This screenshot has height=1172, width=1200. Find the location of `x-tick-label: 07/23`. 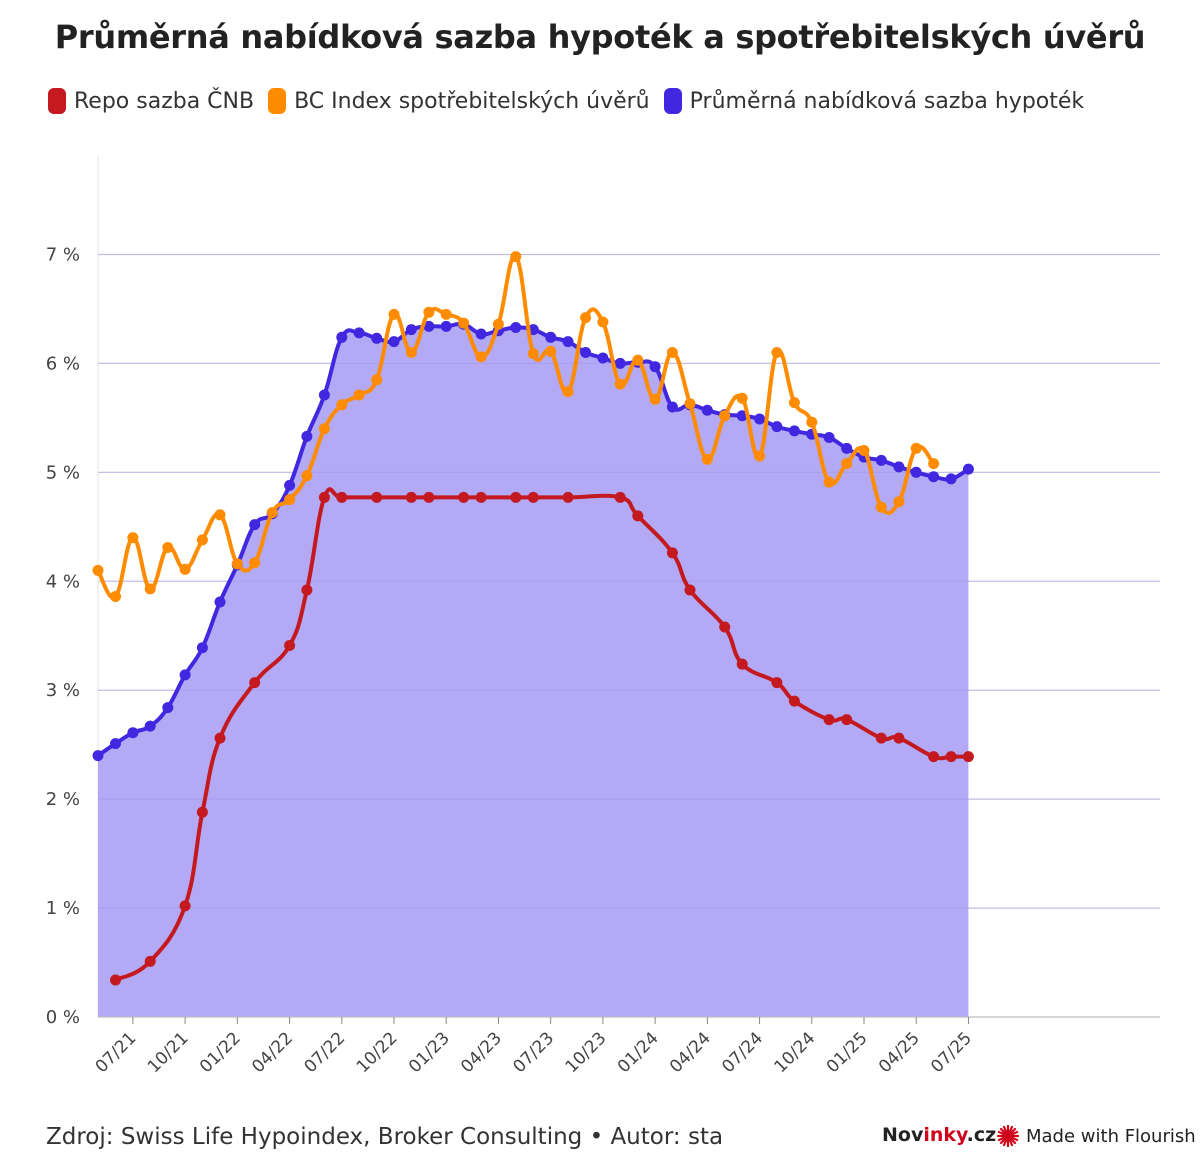

x-tick-label: 07/23 is located at coordinates (533, 1052).